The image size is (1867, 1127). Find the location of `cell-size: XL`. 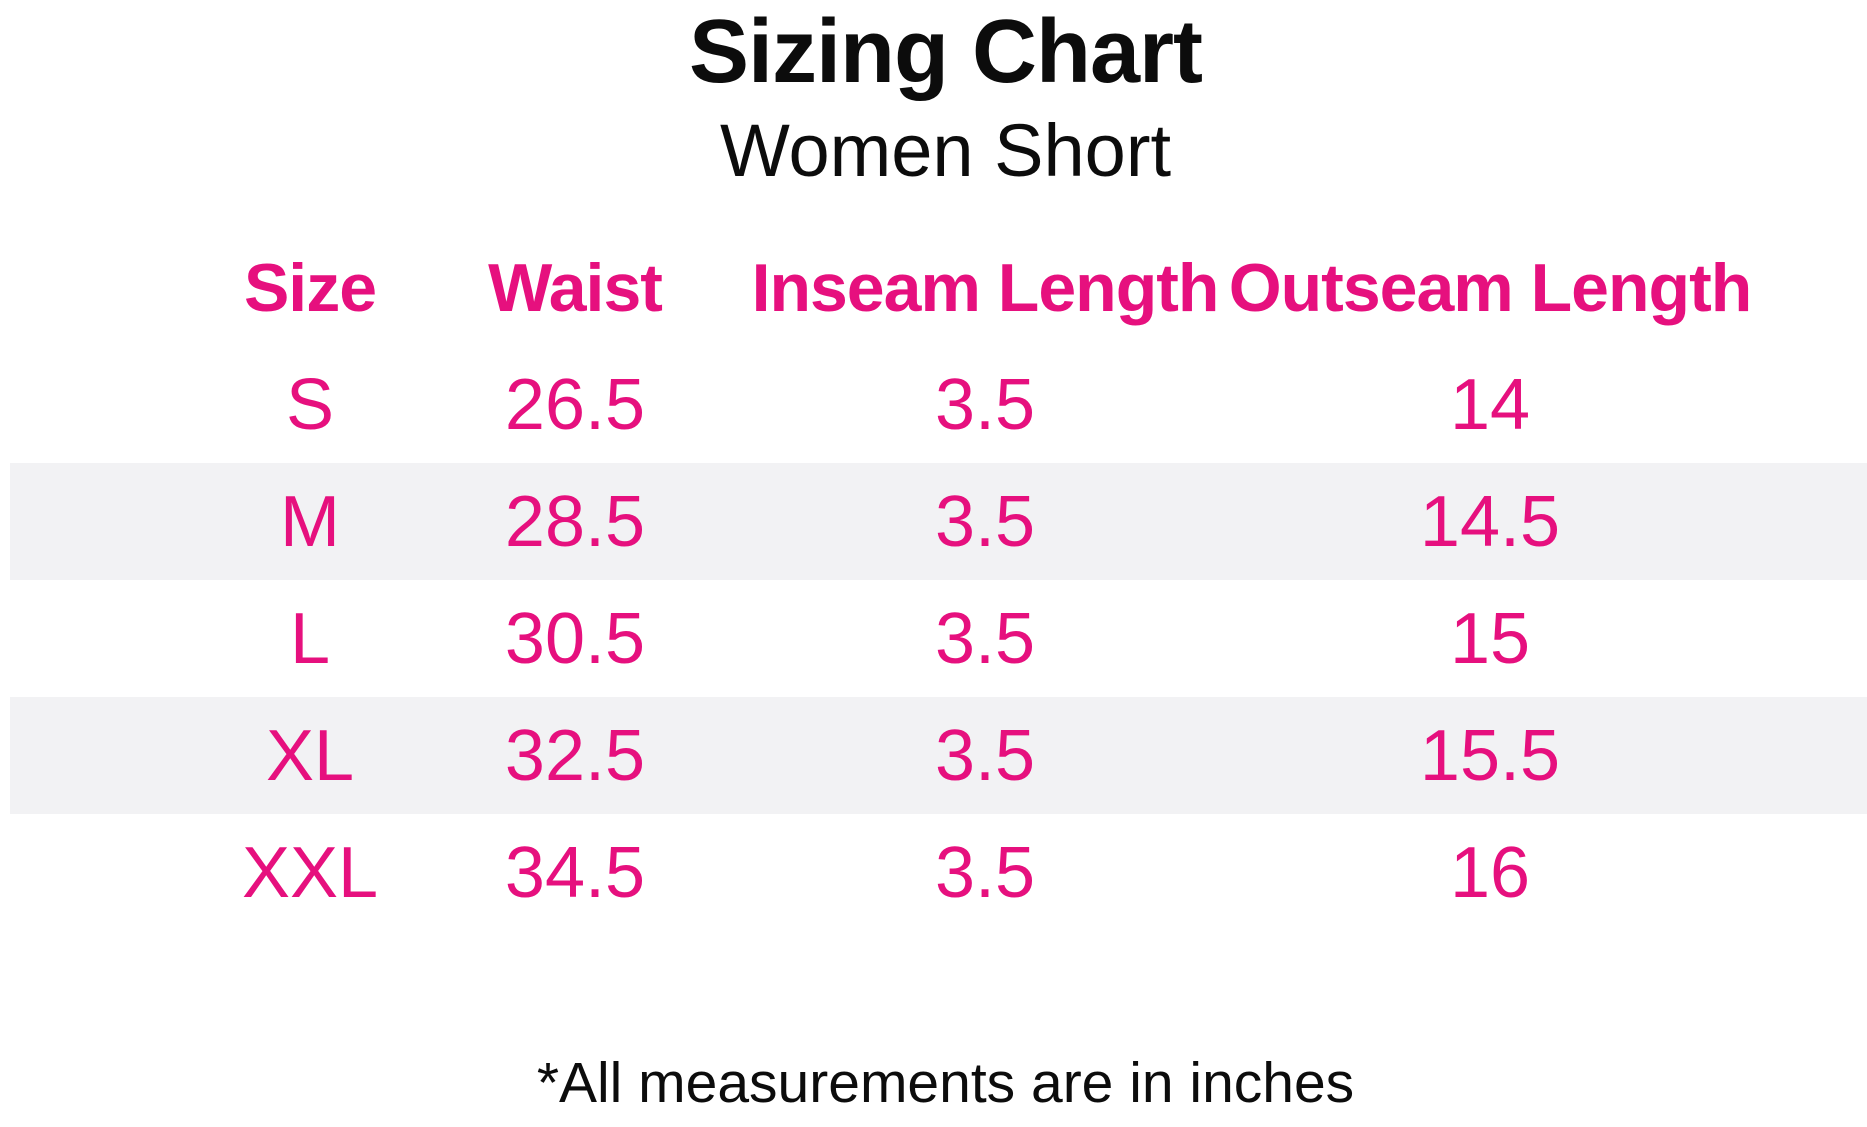

cell-size: XL is located at coordinates (310, 755).